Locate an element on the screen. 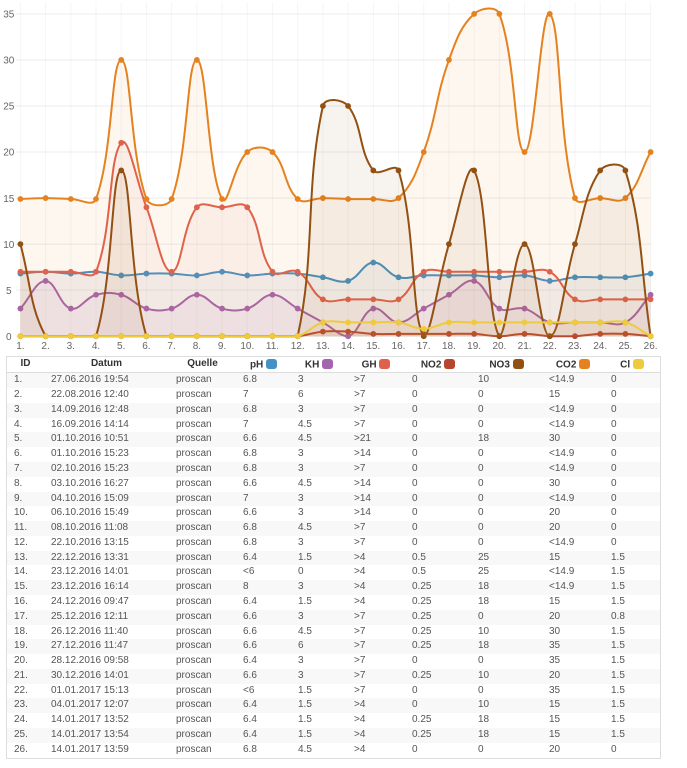  svg-text: 20. is located at coordinates (499, 346).